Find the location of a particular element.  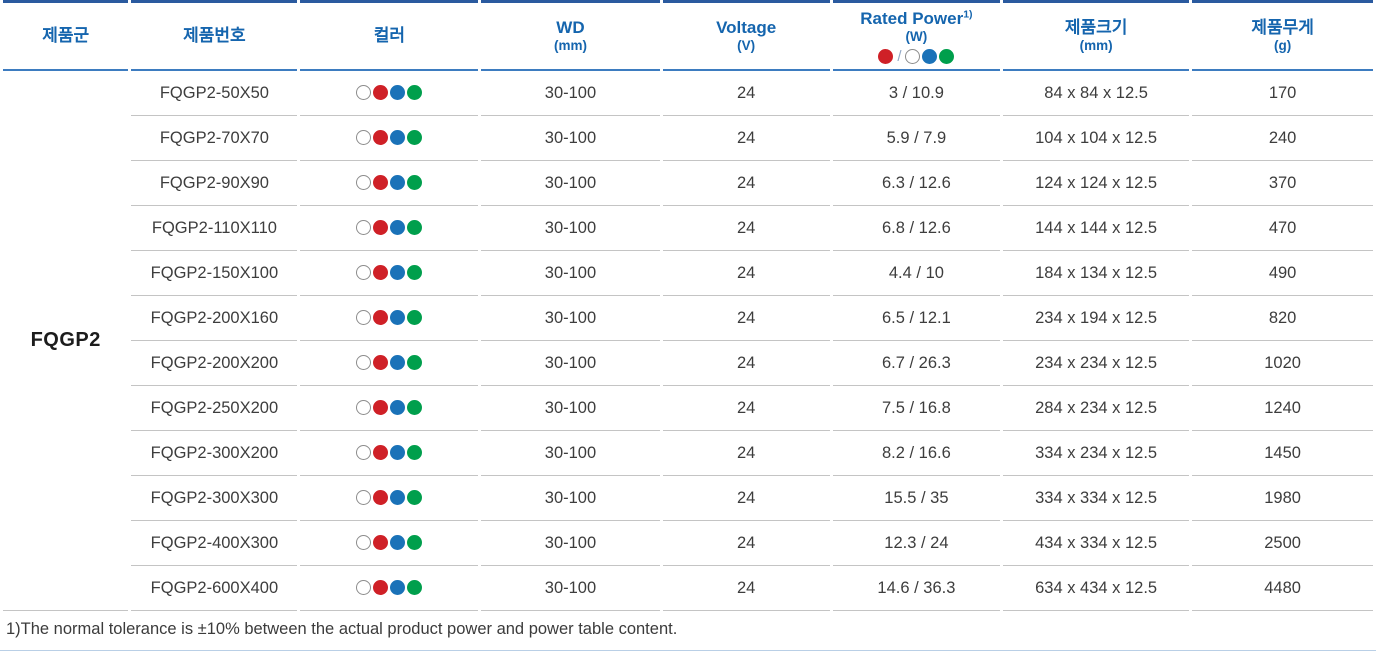

weight-cell: 4480 is located at coordinates (1282, 588).